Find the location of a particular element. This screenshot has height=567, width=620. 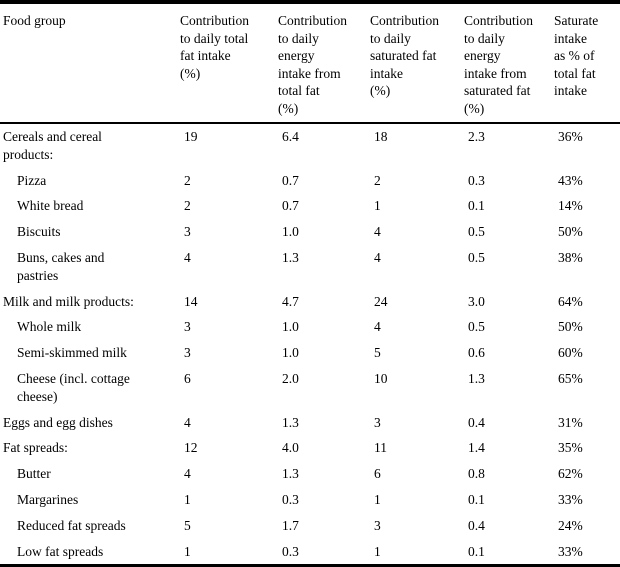

cell-food-group: Pizza is located at coordinates (32, 180).